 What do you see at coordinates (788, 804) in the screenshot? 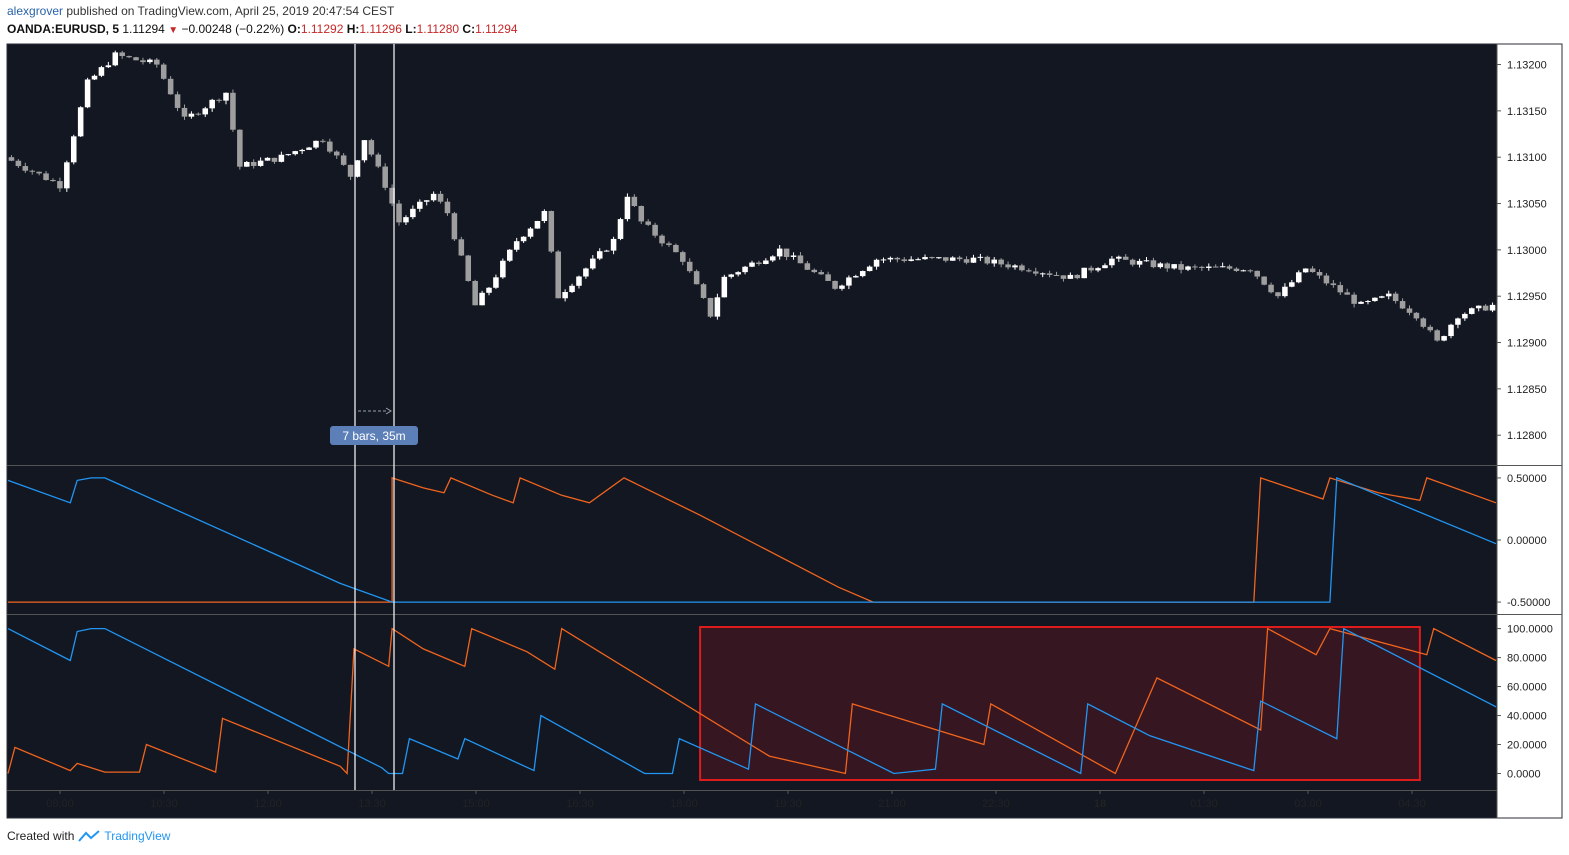
I see `time-tick-label: 19:30` at bounding box center [788, 804].